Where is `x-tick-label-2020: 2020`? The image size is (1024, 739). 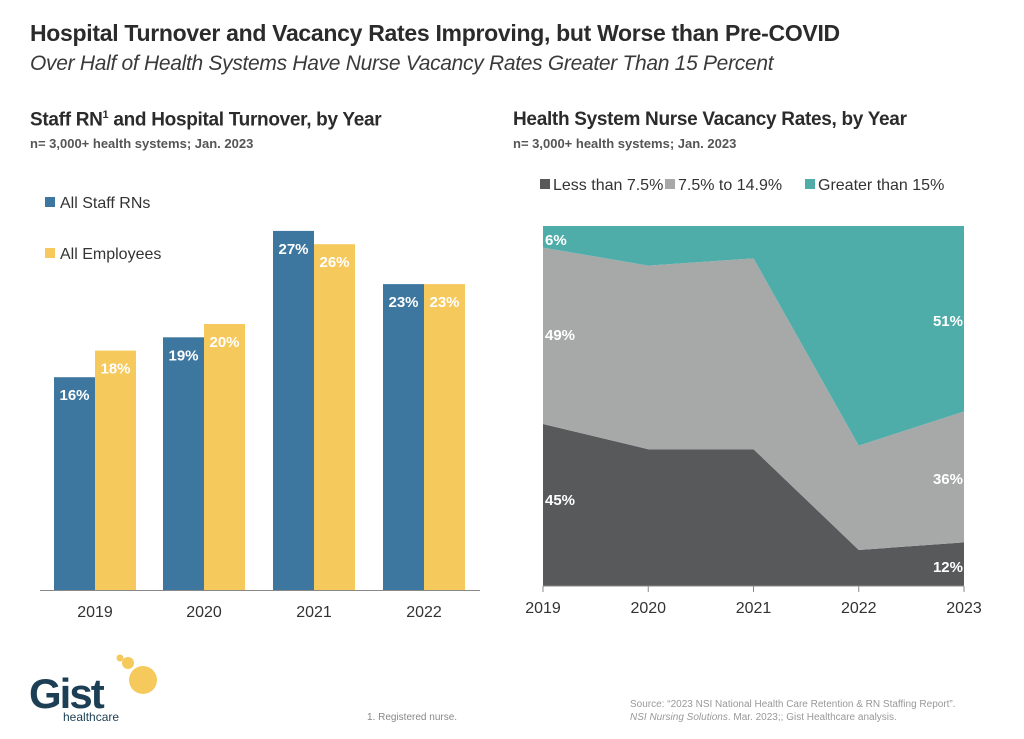 x-tick-label-2020: 2020 is located at coordinates (204, 612).